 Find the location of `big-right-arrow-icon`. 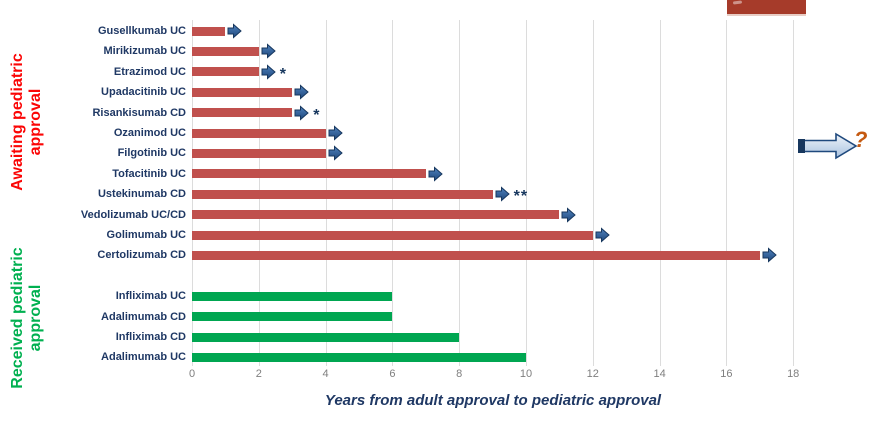

big-right-arrow-icon is located at coordinates (828, 146).